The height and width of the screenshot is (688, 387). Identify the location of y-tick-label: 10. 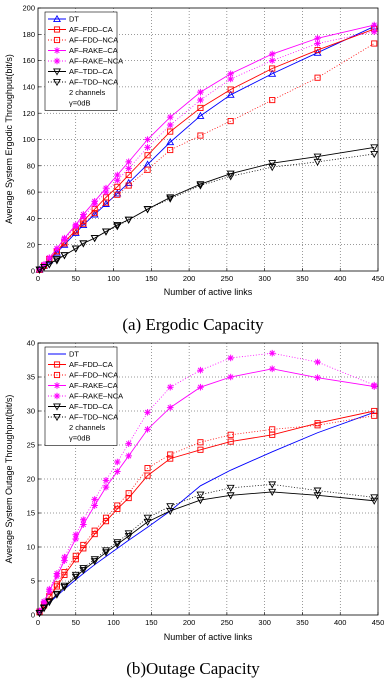
(31, 547).